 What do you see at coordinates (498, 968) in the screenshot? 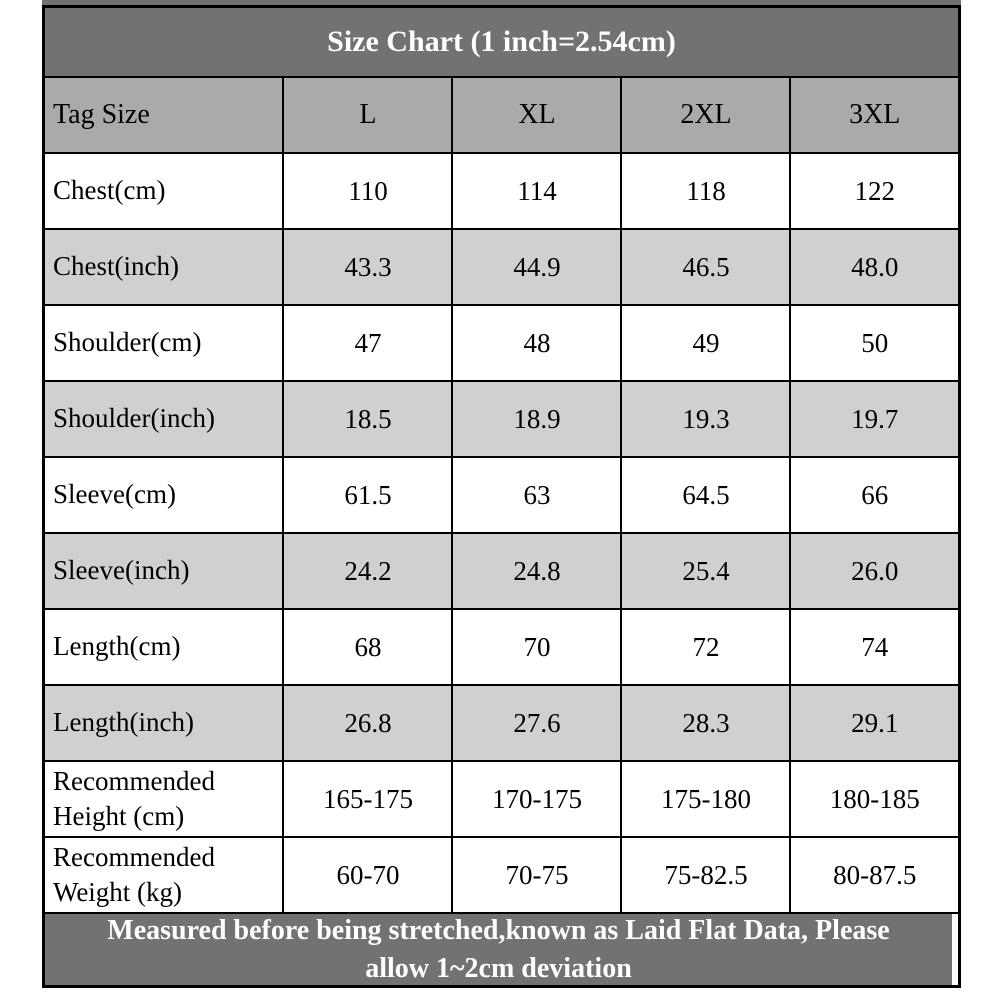
I see `footer-note-line-2: allow 1~2cm deviation` at bounding box center [498, 968].